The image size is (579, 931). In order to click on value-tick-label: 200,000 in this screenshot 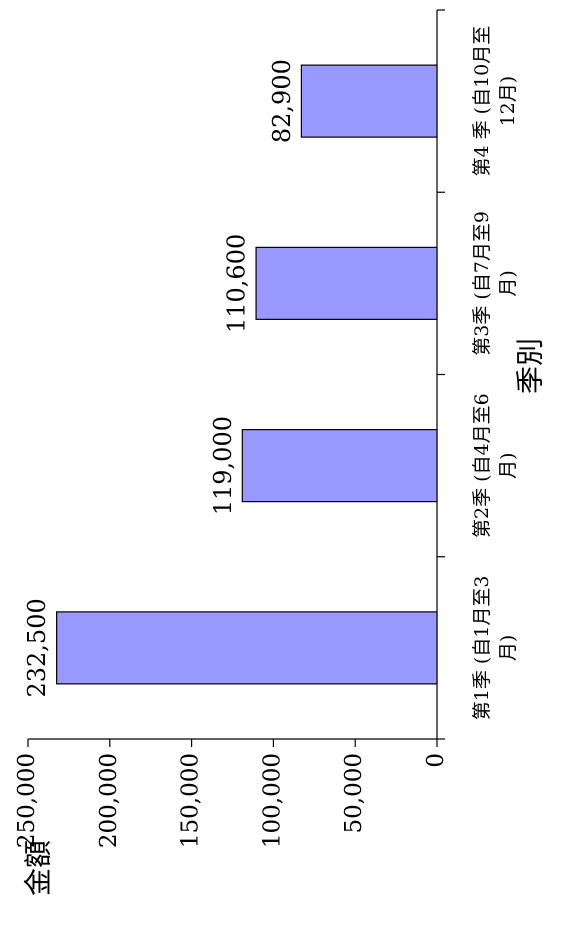, I will do `click(109, 800)`.